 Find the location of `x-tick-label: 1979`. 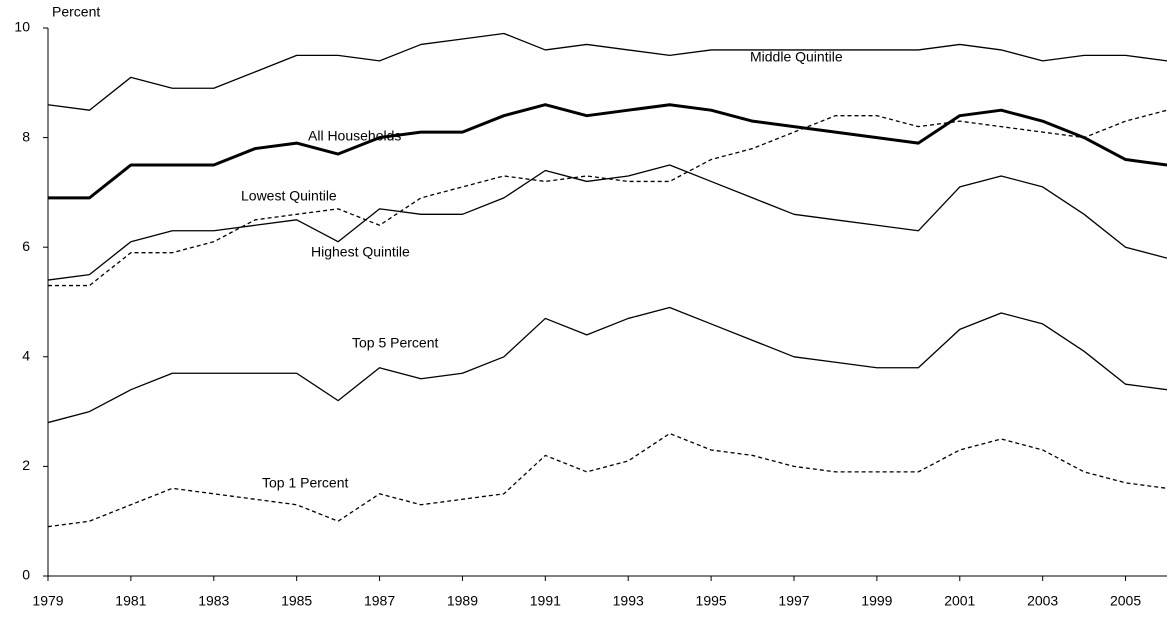

x-tick-label: 1979 is located at coordinates (47, 601).